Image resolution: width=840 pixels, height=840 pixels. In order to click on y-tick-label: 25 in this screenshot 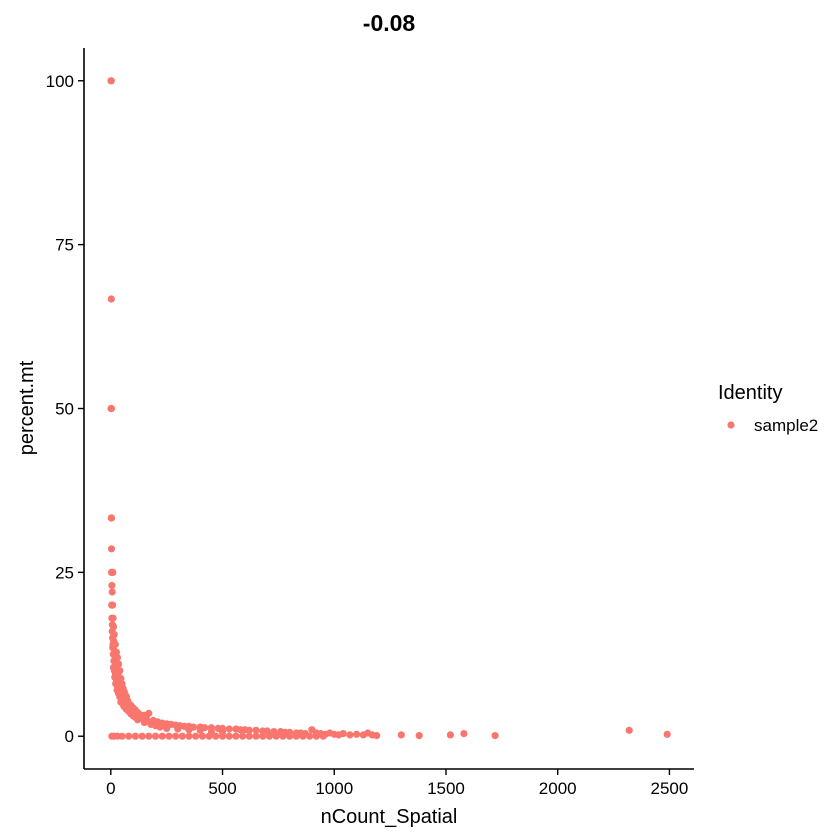, I will do `click(64, 572)`.